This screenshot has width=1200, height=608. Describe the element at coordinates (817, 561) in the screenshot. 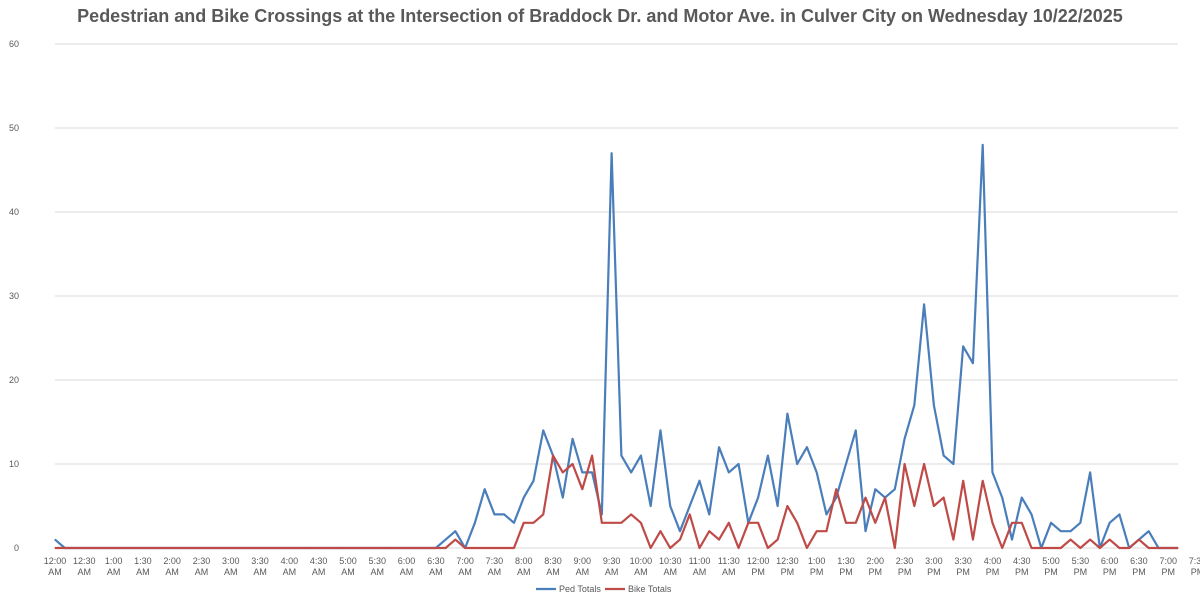

I see `x-tick-time: 1:00` at that location.